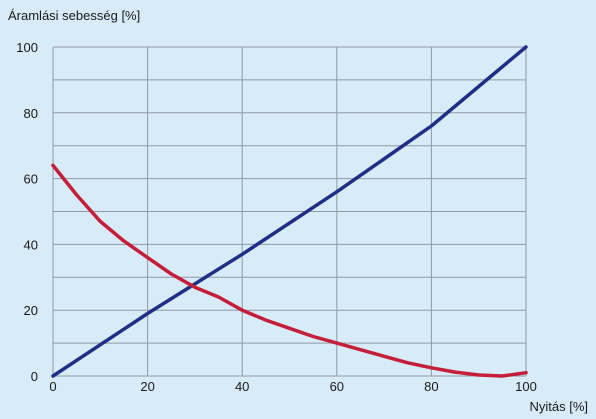 The image size is (596, 419). Describe the element at coordinates (337, 386) in the screenshot. I see `x-tick-label: 60` at that location.